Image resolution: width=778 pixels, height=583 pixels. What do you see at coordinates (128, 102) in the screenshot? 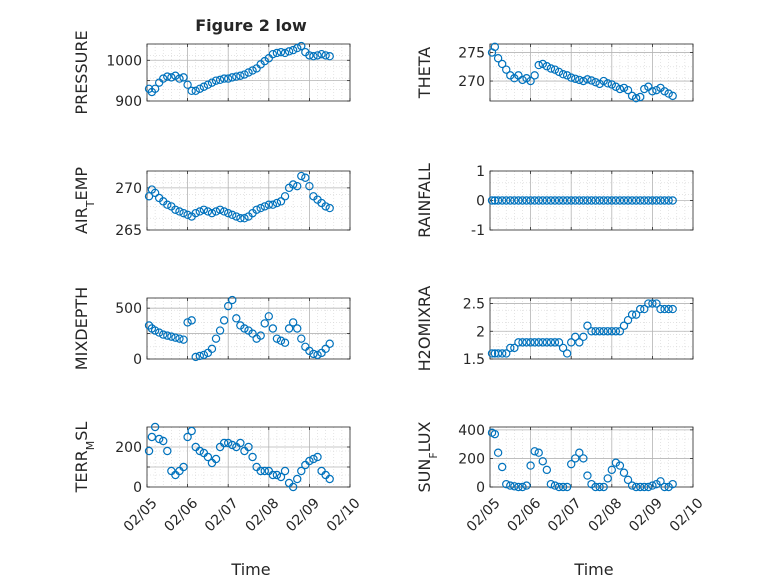
I see `y-tick-label: 900` at bounding box center [128, 102].